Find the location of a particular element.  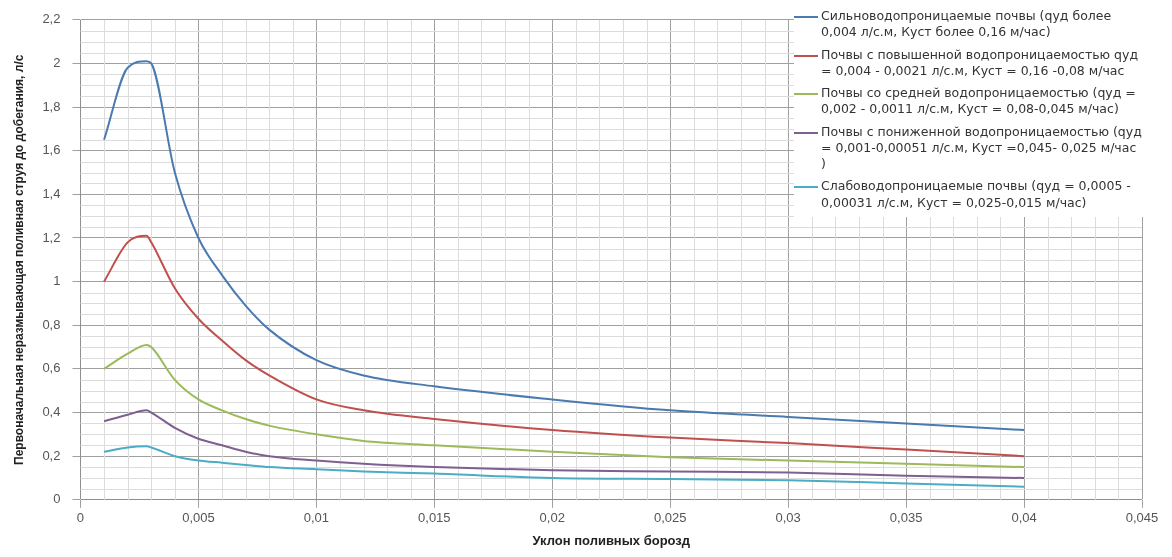

y-tick-label: 0,8 is located at coordinates (51, 324).